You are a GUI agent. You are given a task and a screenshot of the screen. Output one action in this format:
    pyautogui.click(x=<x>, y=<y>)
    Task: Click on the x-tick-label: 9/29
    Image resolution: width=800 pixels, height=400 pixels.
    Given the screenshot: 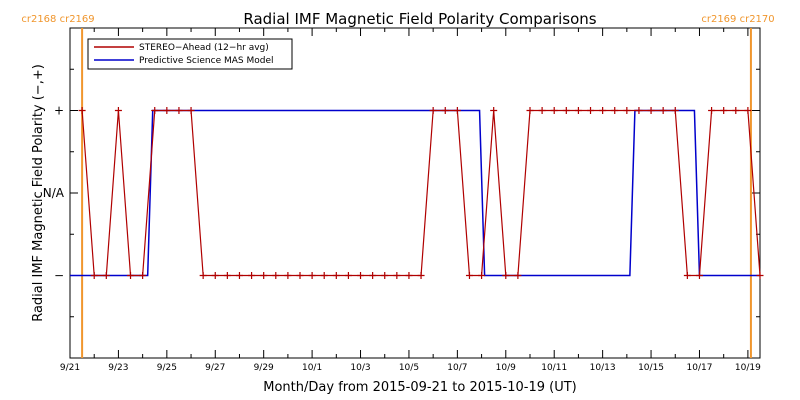 What is the action you would take?
    pyautogui.click(x=264, y=368)
    